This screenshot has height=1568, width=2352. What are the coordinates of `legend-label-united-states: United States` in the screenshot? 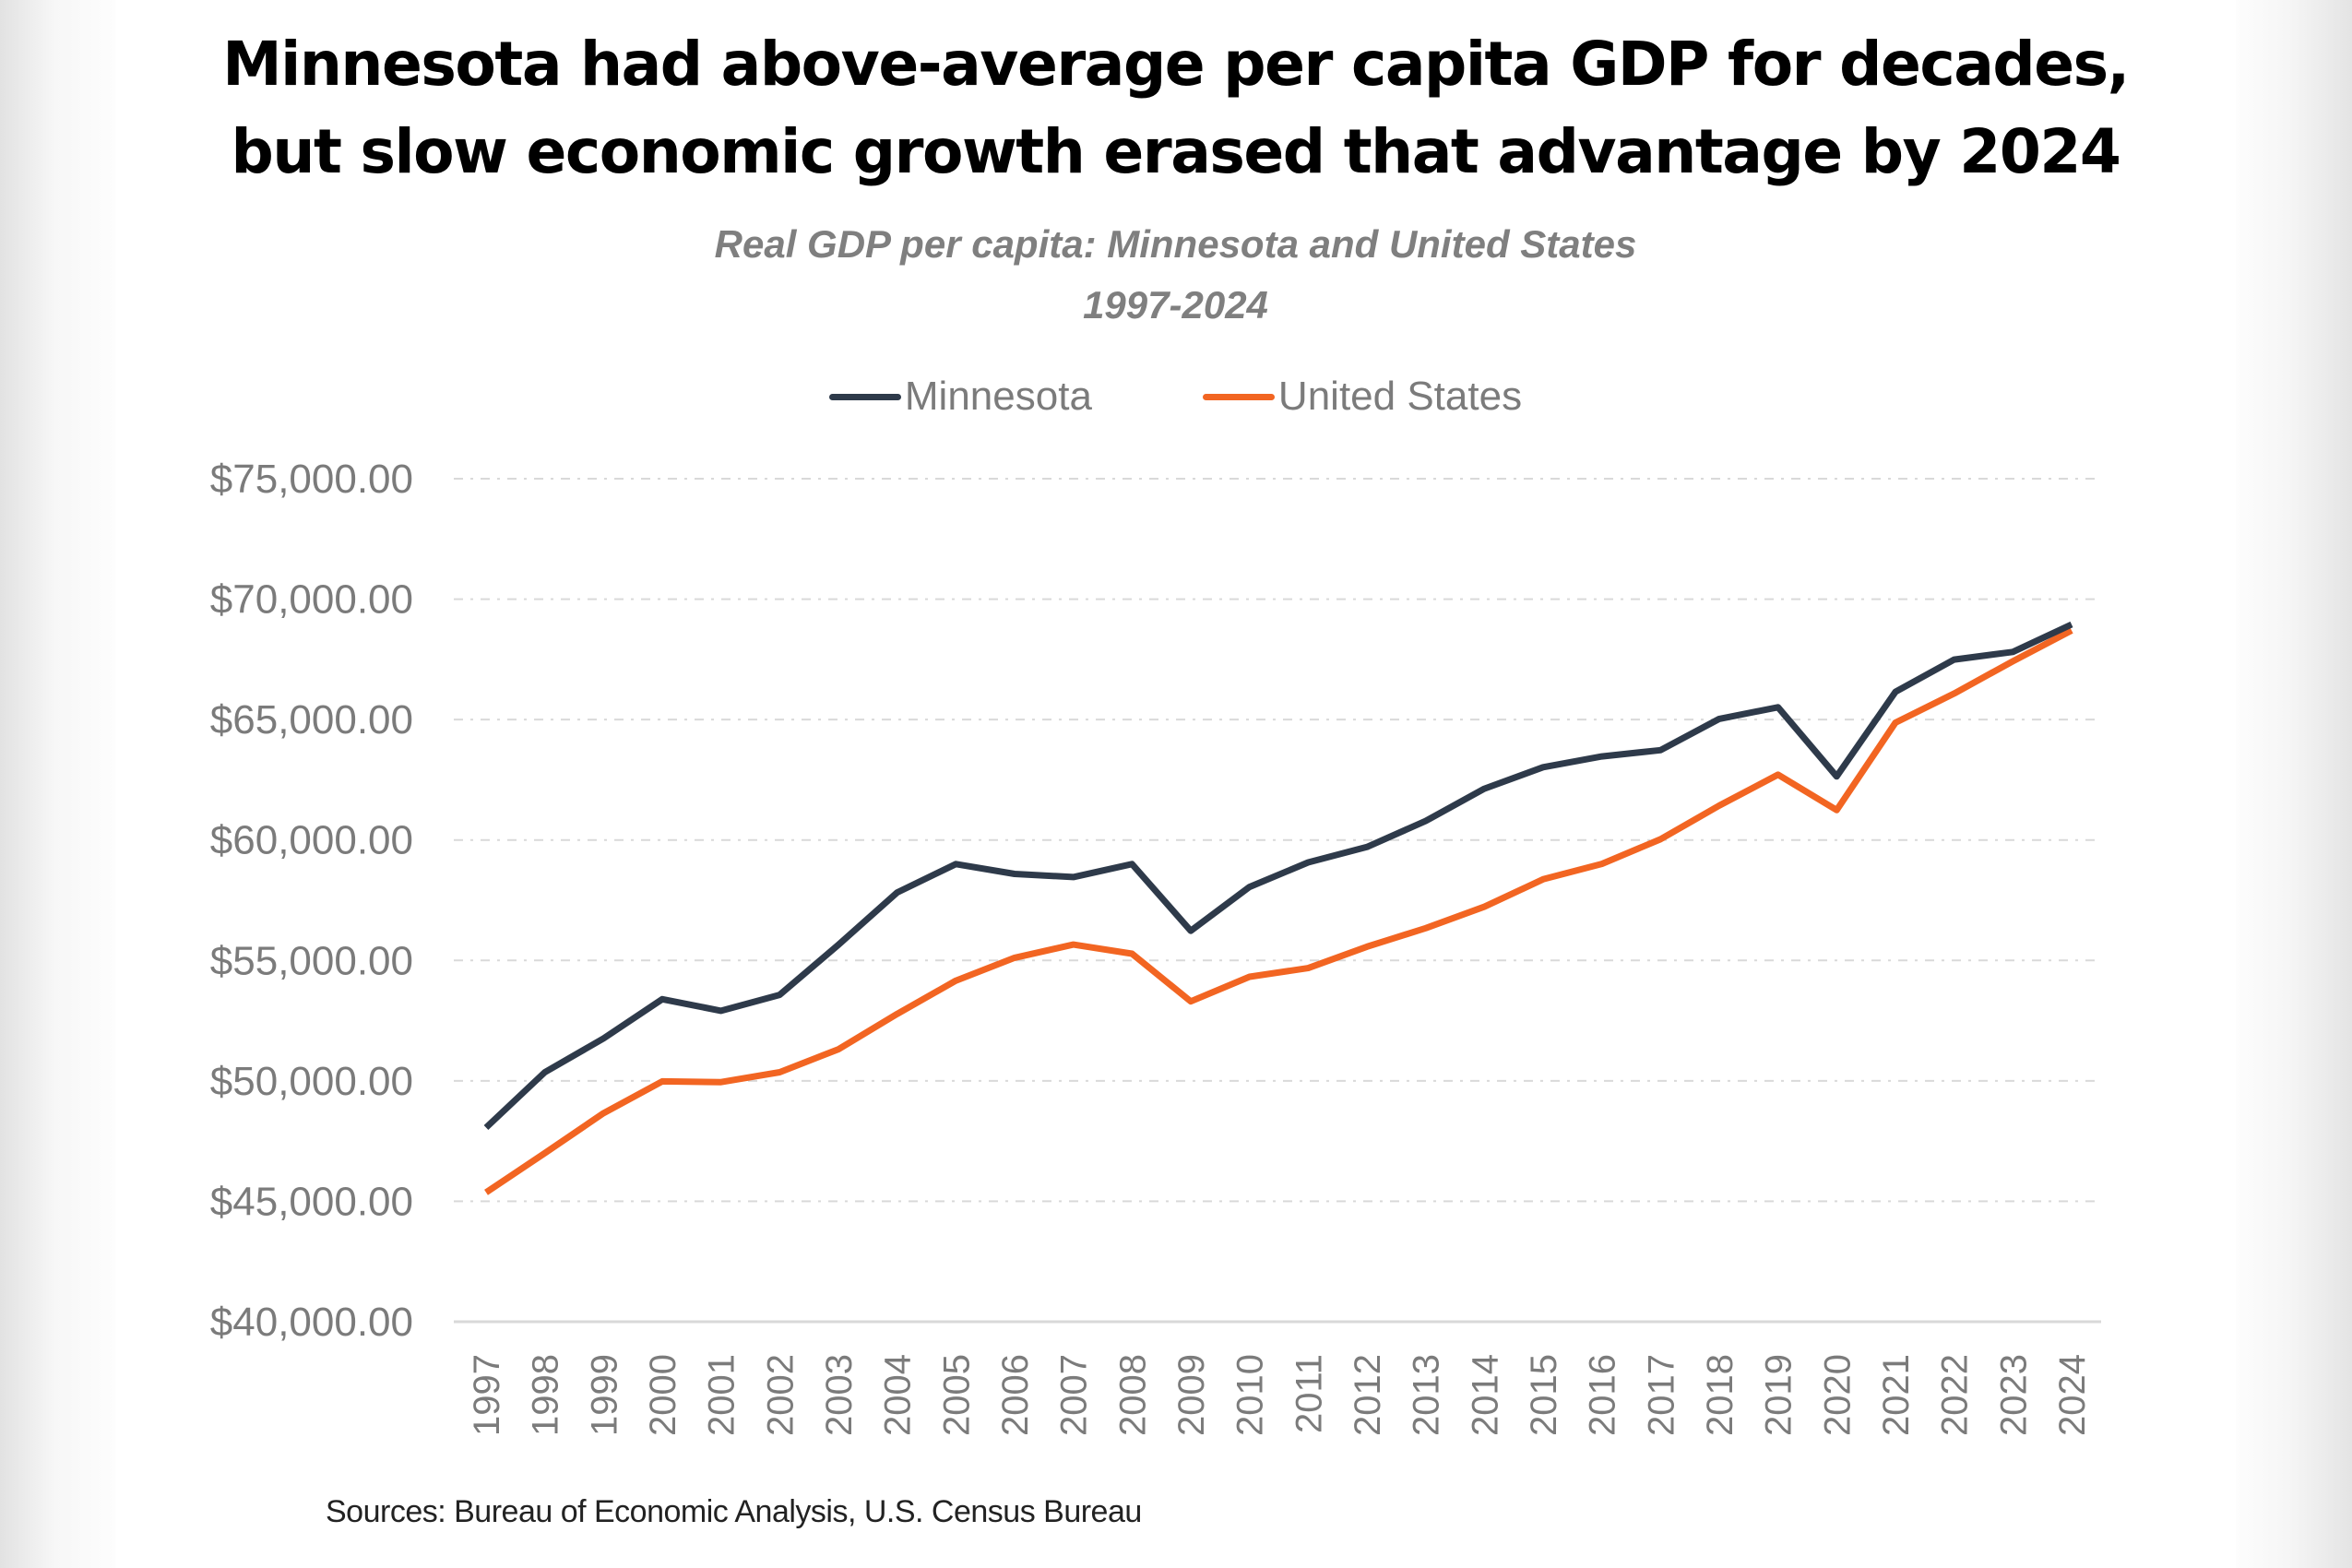 It's located at (1400, 396).